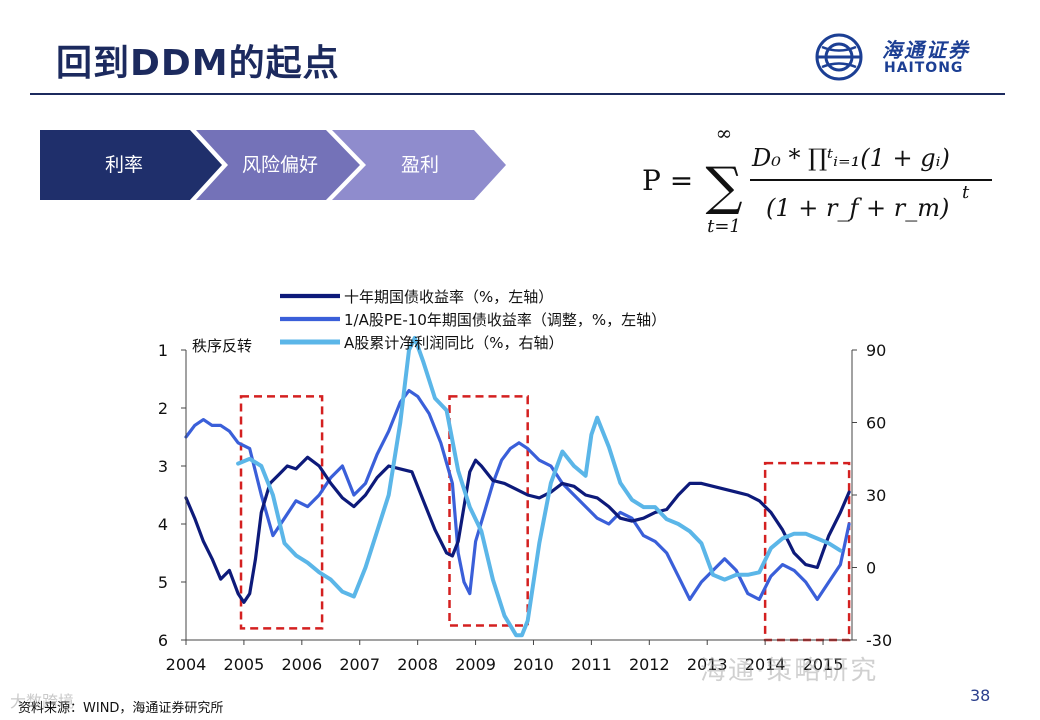 The height and width of the screenshot is (720, 1040). Describe the element at coordinates (198, 63) in the screenshot. I see `page-title: 回到DDM的起点` at that location.